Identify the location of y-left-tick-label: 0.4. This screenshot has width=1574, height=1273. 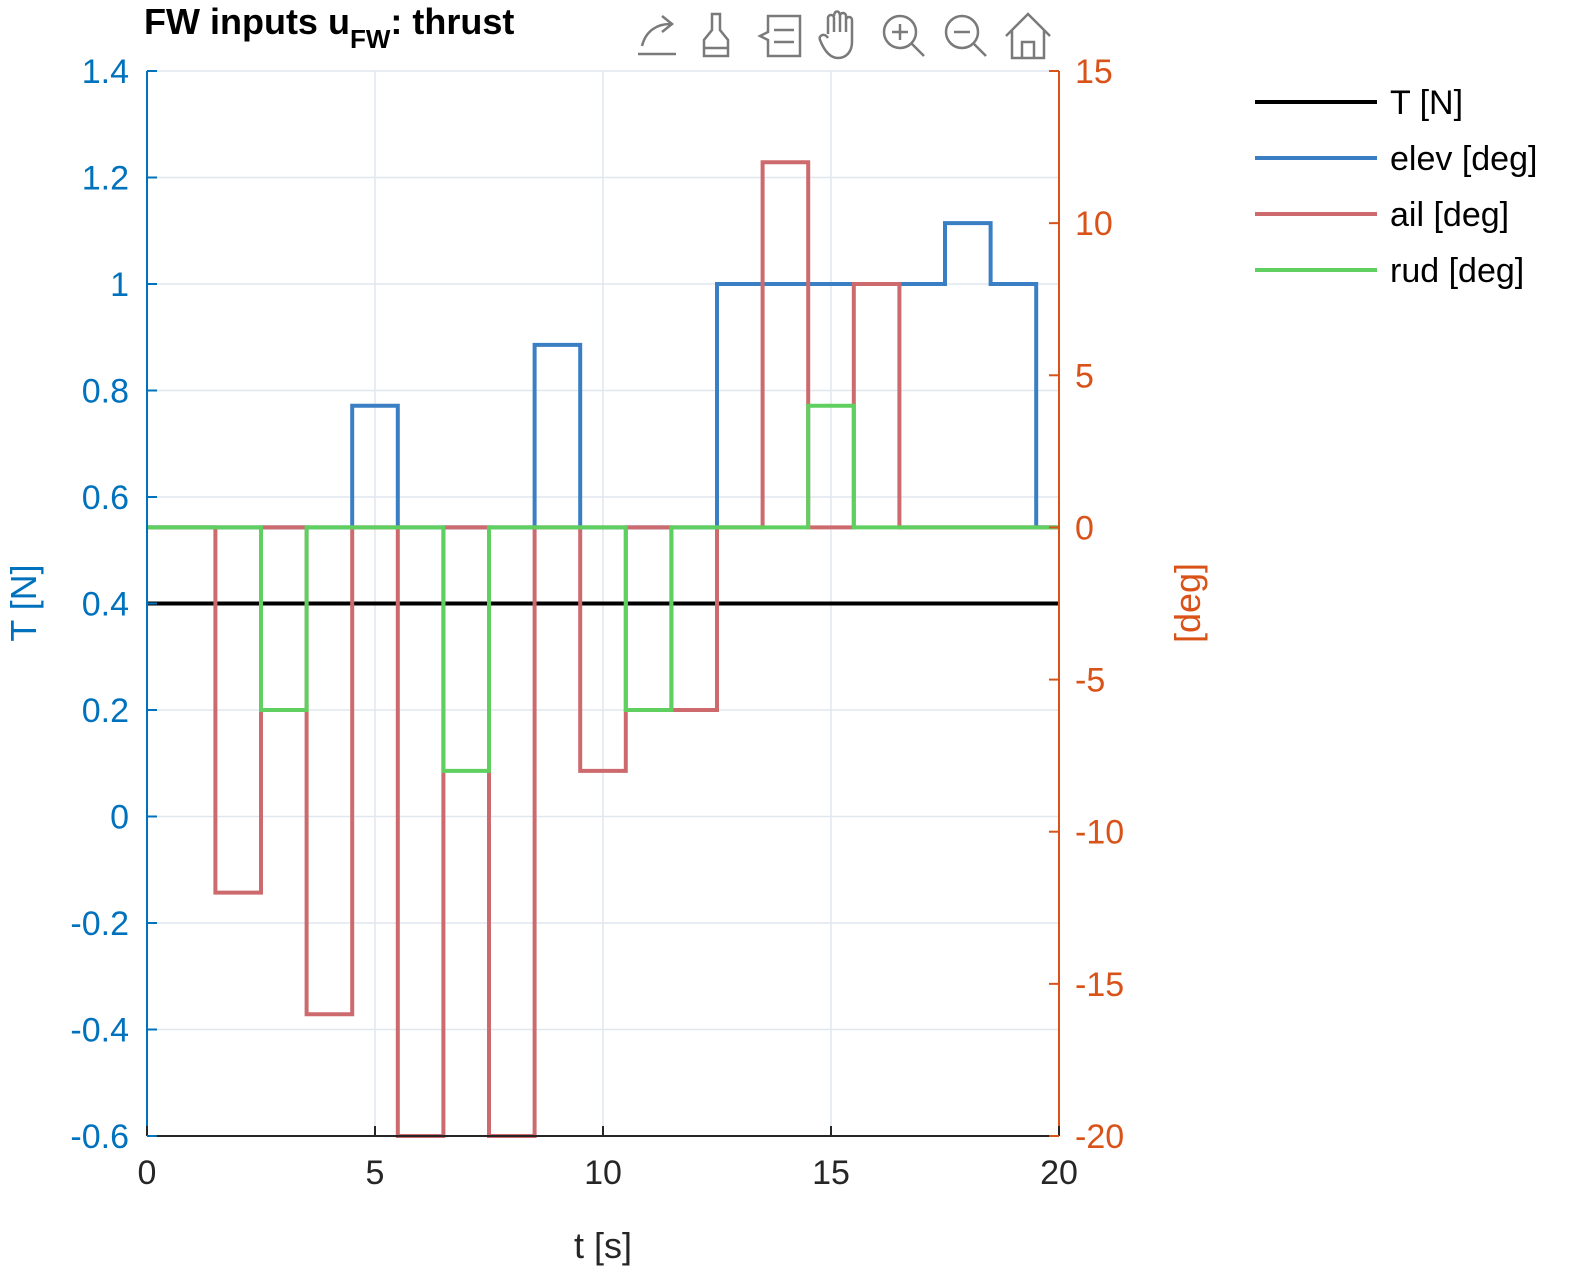
(105, 605).